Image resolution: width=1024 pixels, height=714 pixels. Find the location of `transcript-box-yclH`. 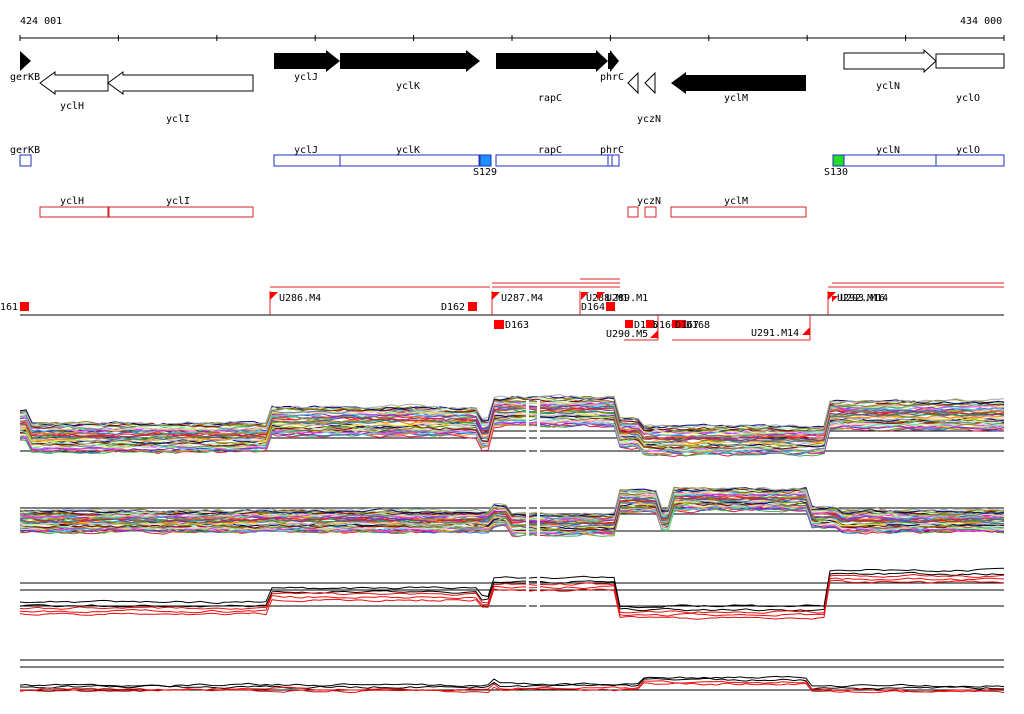

transcript-box-yclH is located at coordinates (74, 212).